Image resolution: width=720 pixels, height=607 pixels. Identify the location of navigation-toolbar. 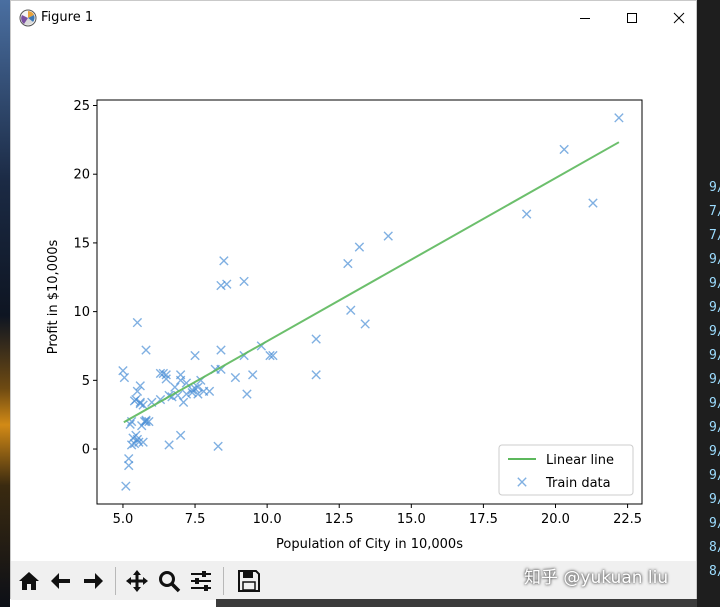
(353, 580).